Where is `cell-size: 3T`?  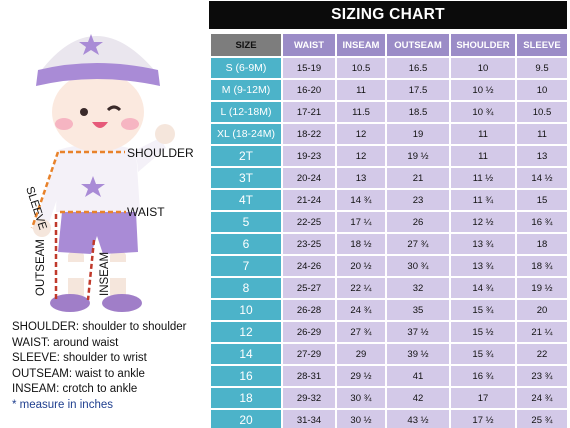 cell-size: 3T is located at coordinates (246, 178).